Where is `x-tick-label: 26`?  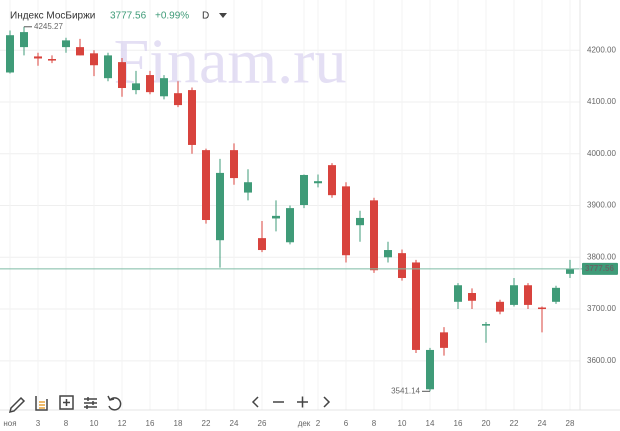 x-tick-label: 26 is located at coordinates (262, 423).